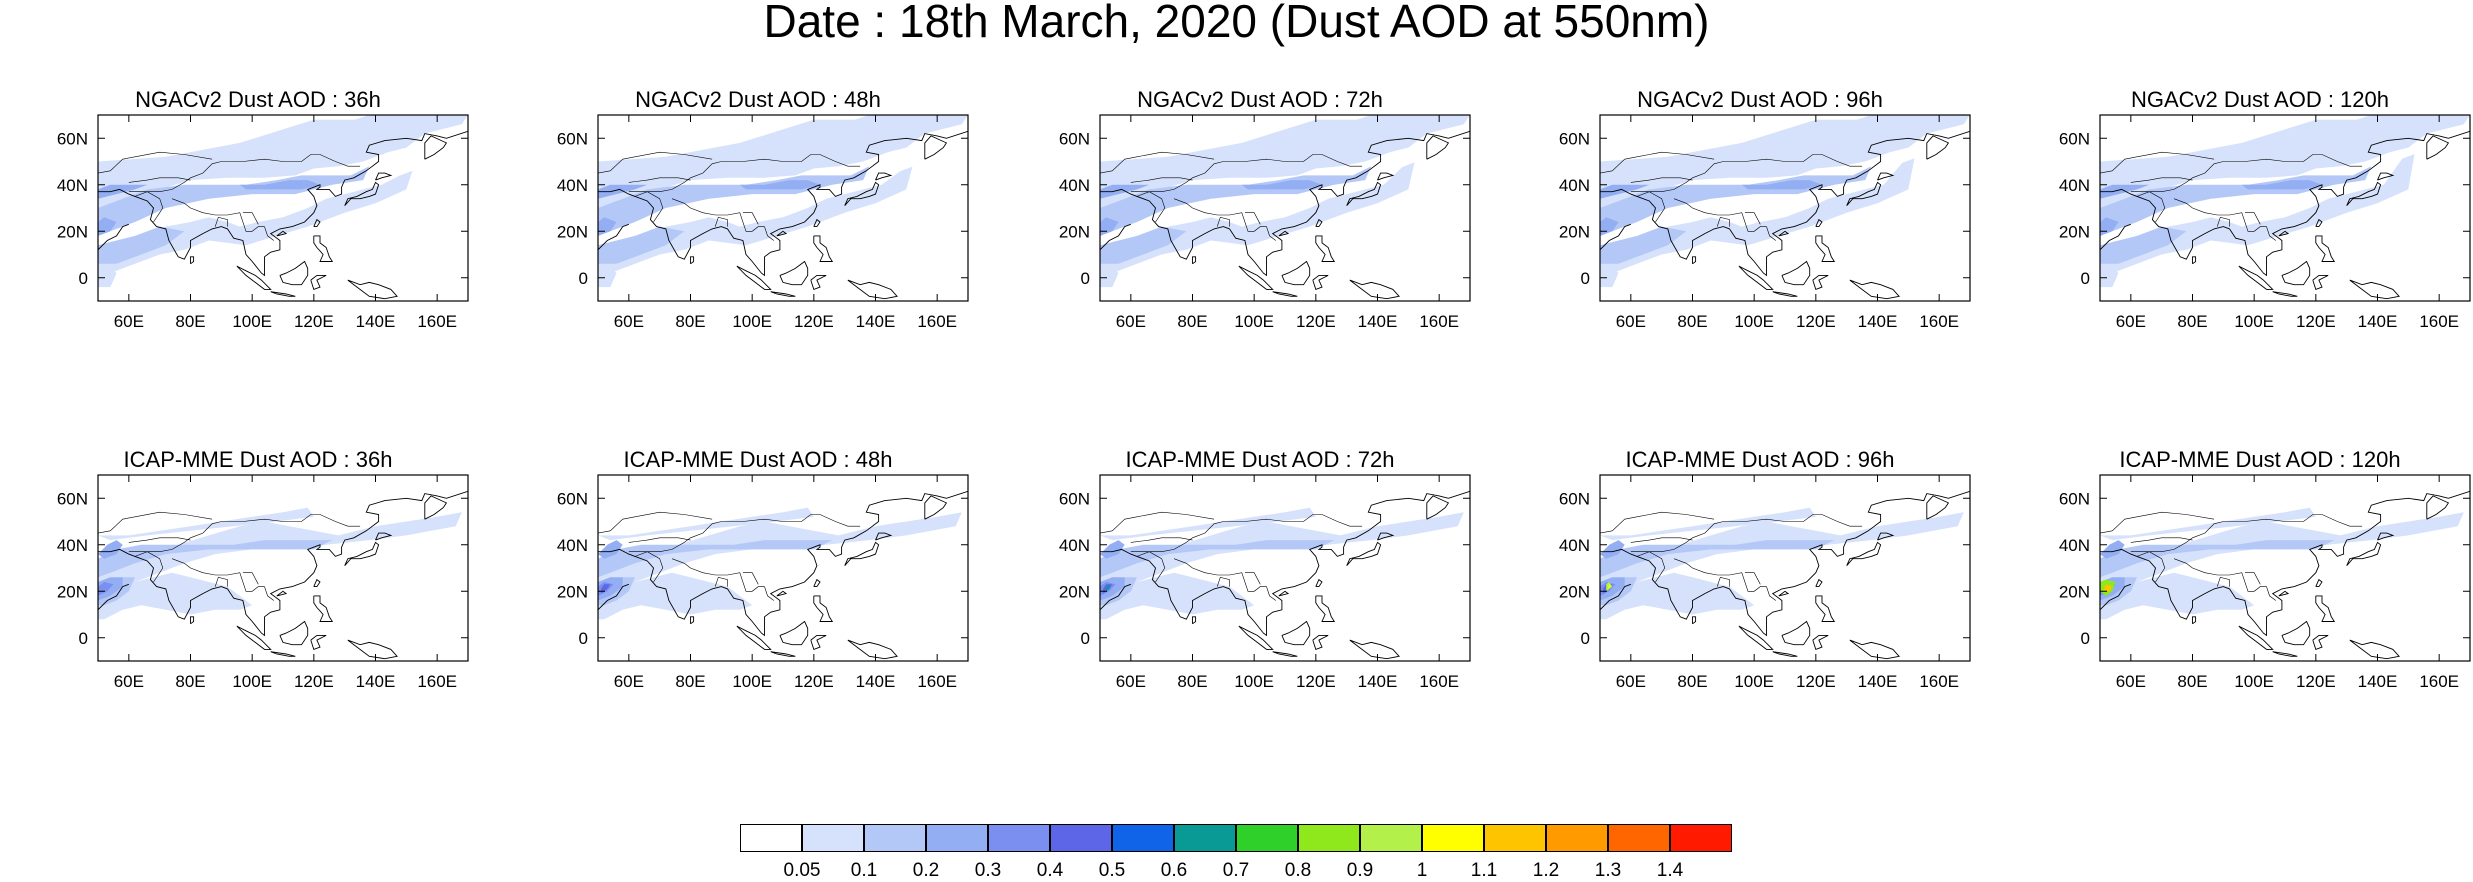 The height and width of the screenshot is (882, 2473). I want to click on colorbar-label: 0.9, so click(1360, 870).